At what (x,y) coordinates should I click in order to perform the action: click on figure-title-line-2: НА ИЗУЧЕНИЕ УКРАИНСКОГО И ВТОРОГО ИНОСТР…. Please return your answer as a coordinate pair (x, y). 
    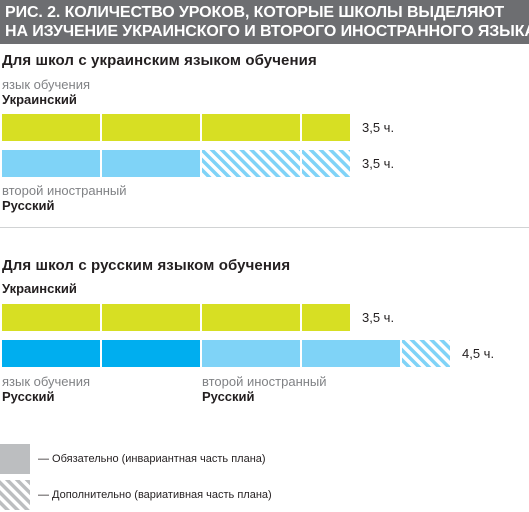
    Looking at the image, I should click on (267, 31).